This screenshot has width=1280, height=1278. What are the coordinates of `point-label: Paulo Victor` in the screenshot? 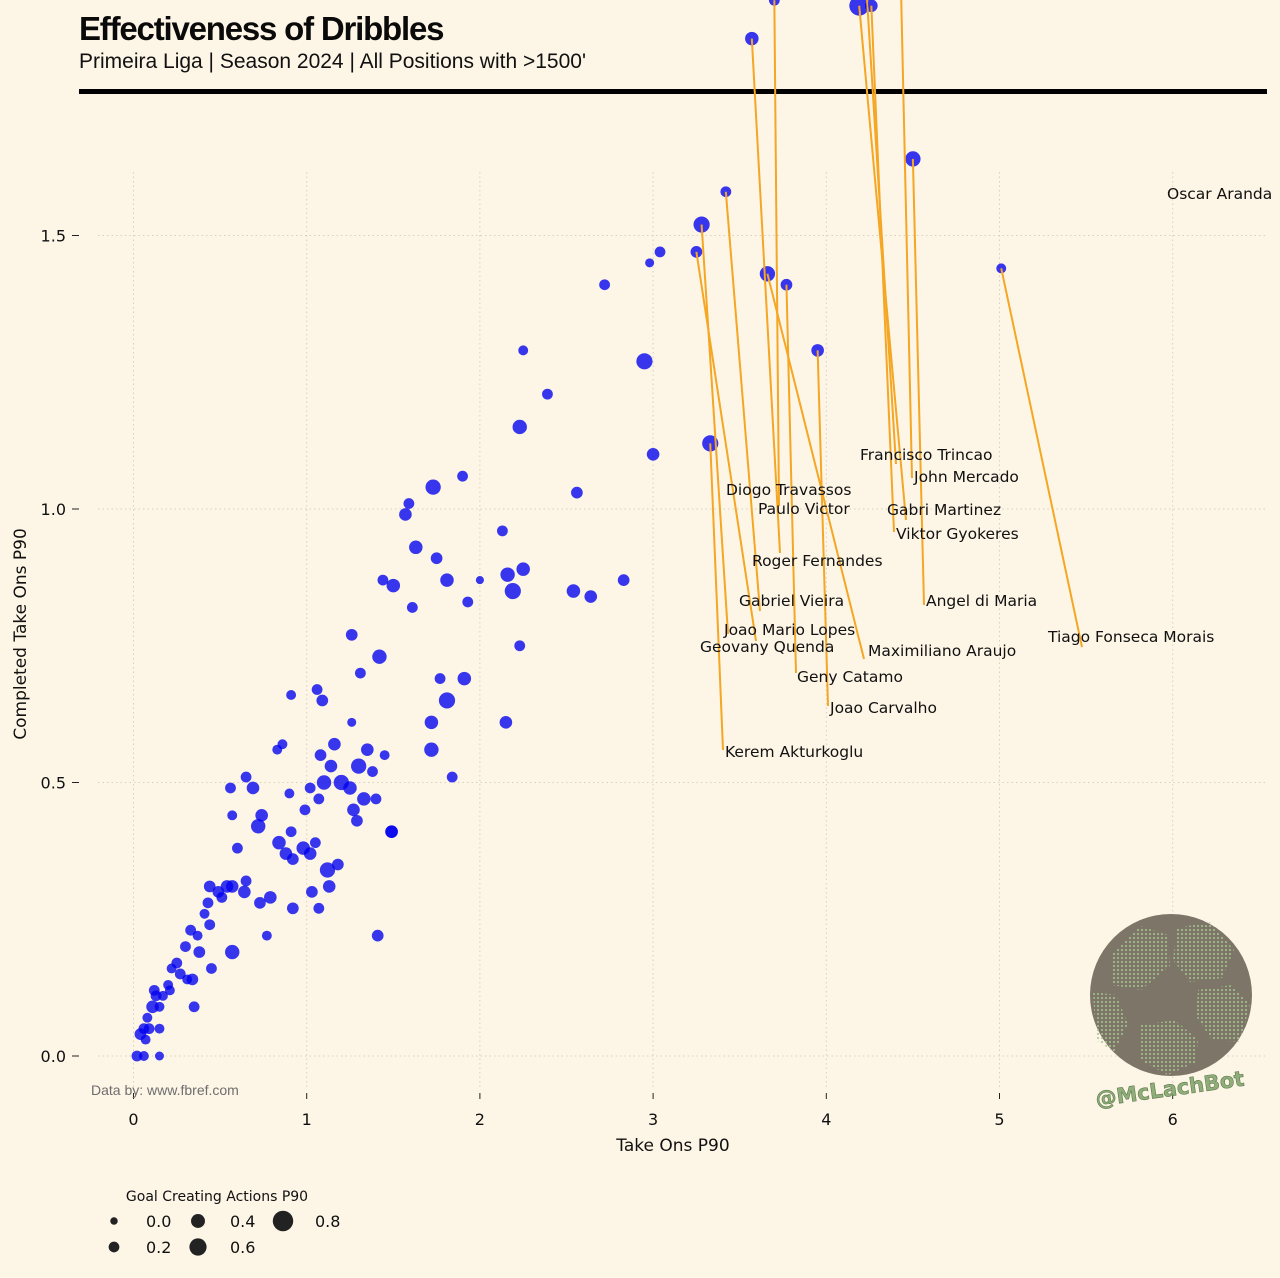 It's located at (804, 509).